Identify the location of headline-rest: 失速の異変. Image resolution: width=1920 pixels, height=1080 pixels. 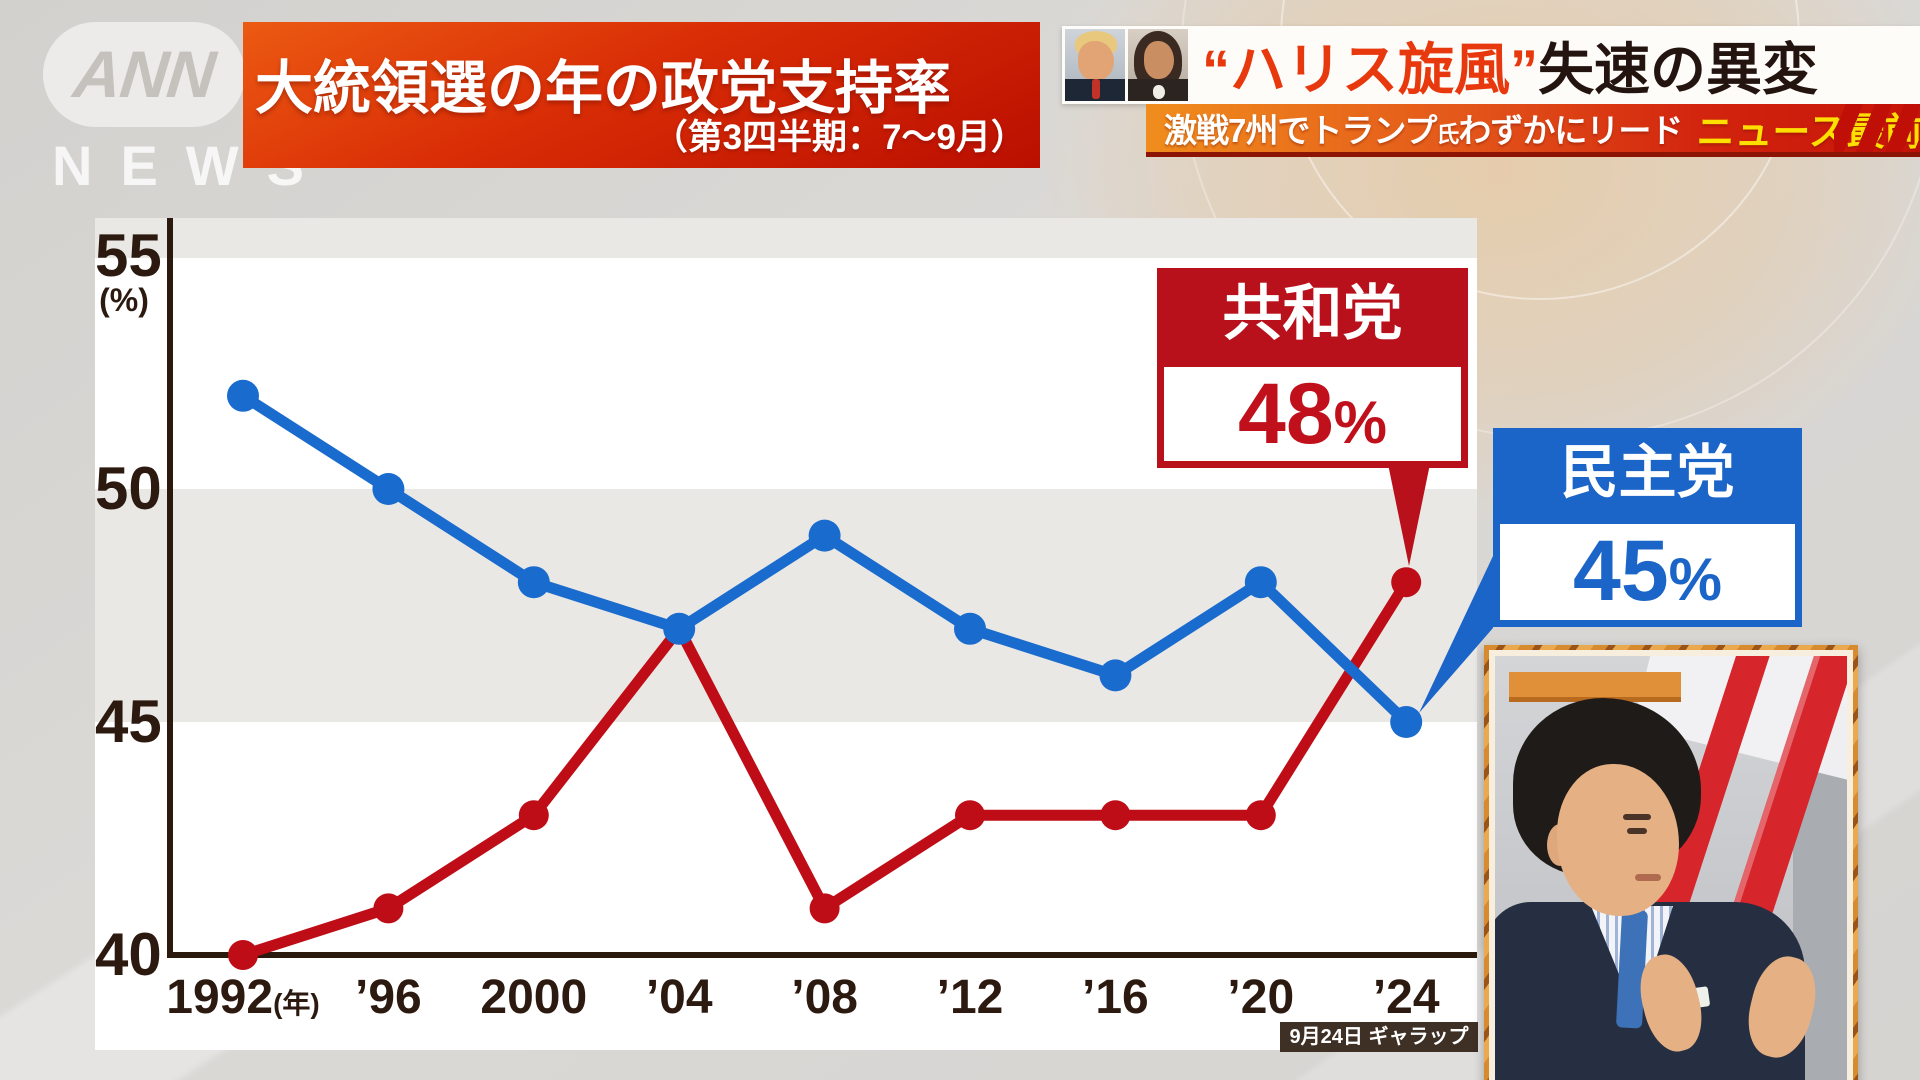
(1678, 69).